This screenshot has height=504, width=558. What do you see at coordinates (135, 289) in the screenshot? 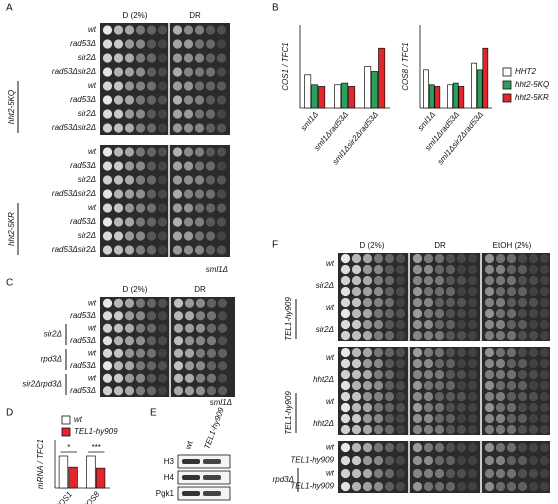
I see `column-header: D (2%)` at bounding box center [135, 289].